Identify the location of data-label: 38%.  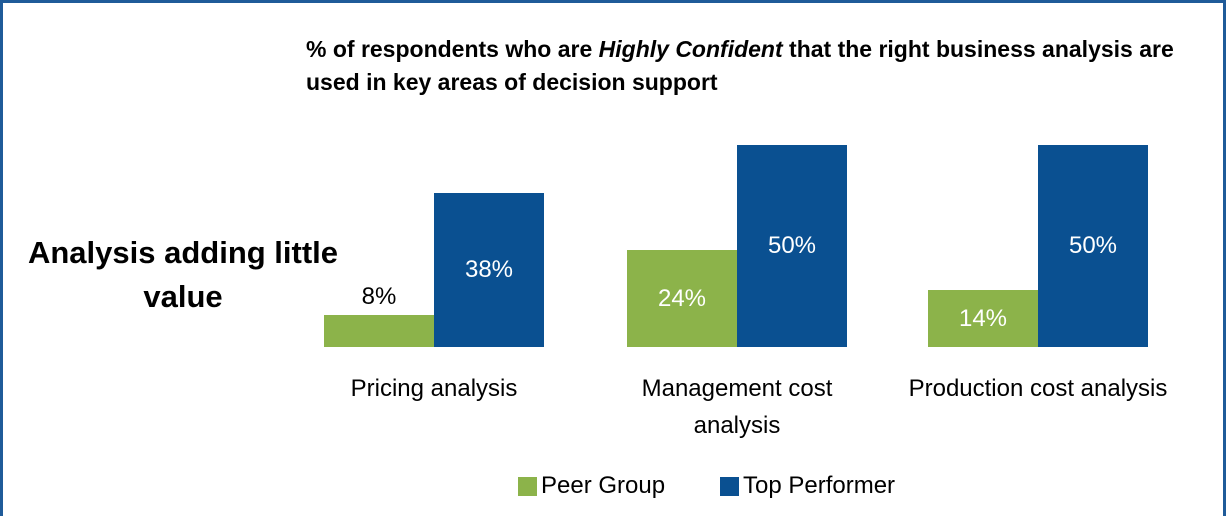
(489, 270).